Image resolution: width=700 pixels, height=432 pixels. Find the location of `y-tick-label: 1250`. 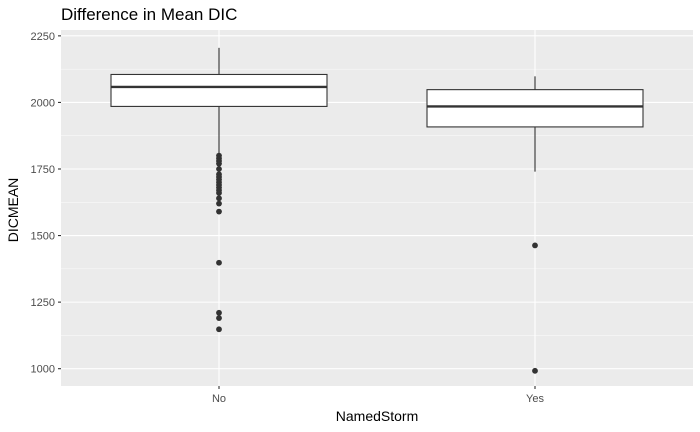

y-tick-label: 1250 is located at coordinates (43, 303).